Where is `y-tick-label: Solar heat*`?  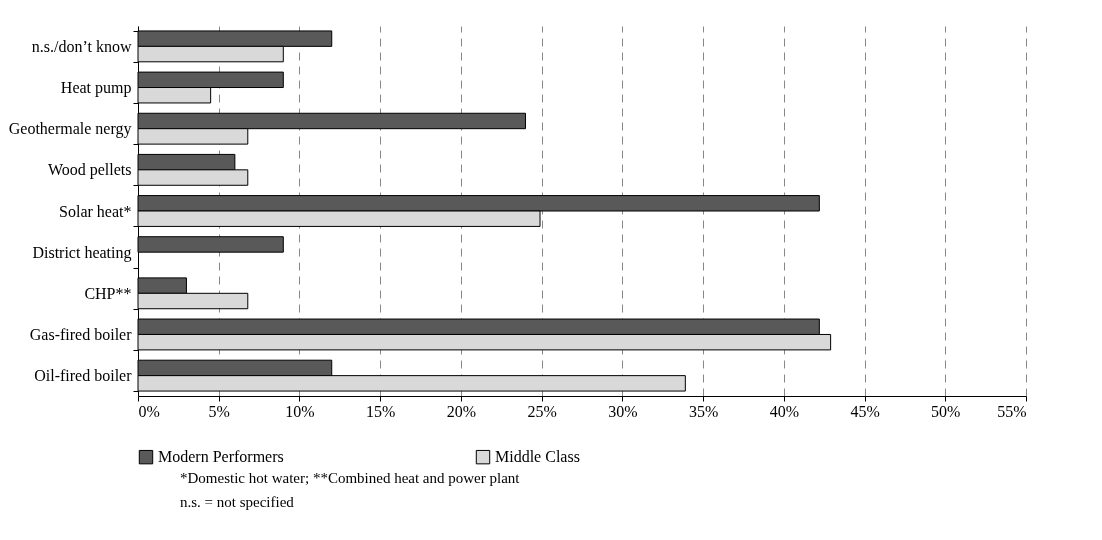
y-tick-label: Solar heat* is located at coordinates (95, 211).